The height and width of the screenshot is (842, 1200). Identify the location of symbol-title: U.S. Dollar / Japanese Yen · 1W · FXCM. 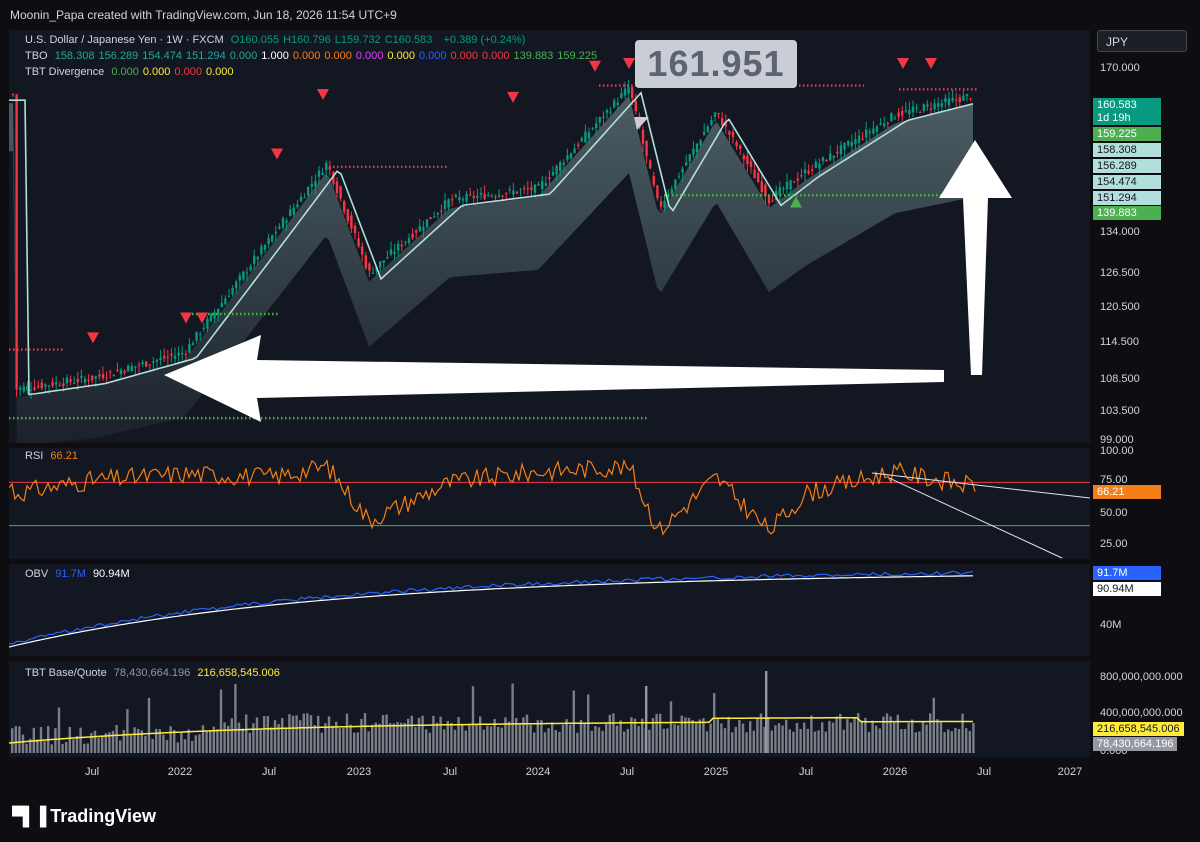
(124, 40).